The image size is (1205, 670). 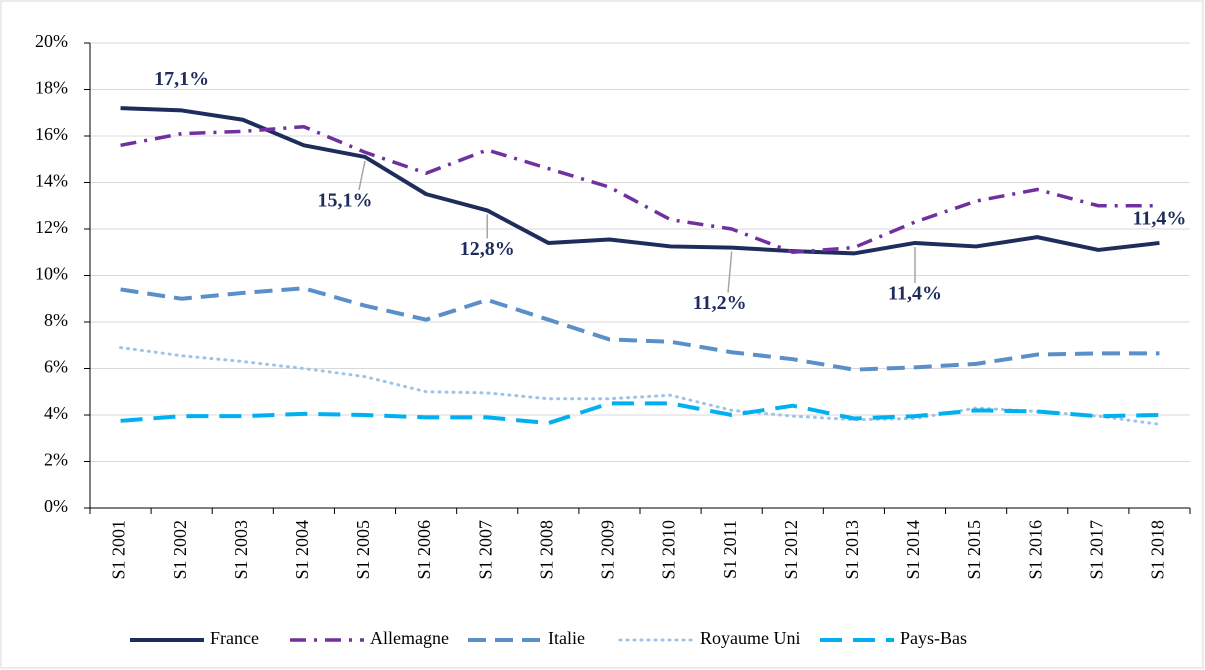 What do you see at coordinates (424, 550) in the screenshot?
I see `x-tick-label: S1 2006` at bounding box center [424, 550].